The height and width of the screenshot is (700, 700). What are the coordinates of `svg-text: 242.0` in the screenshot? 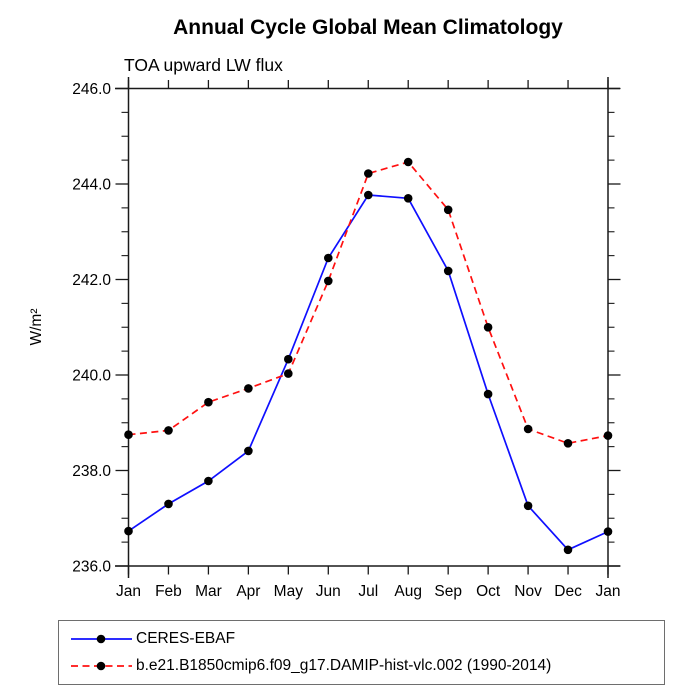 It's located at (91, 280).